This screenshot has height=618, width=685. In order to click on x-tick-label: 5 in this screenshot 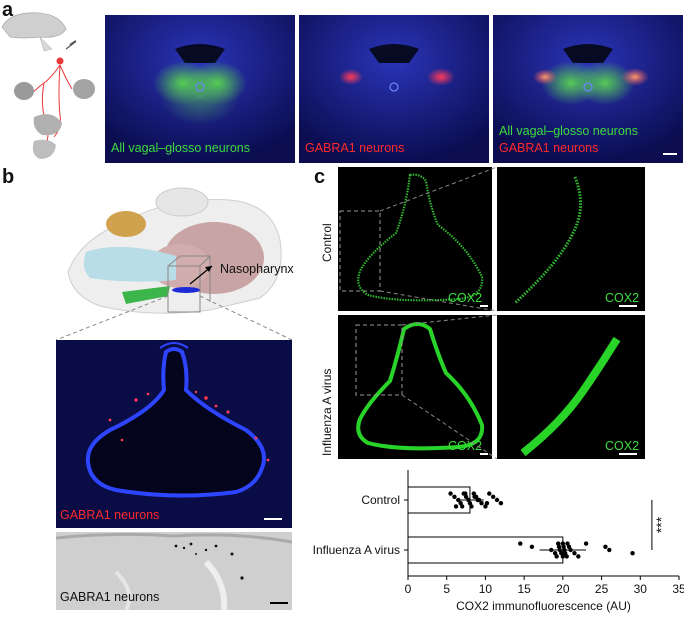, I will do `click(446, 589)`.